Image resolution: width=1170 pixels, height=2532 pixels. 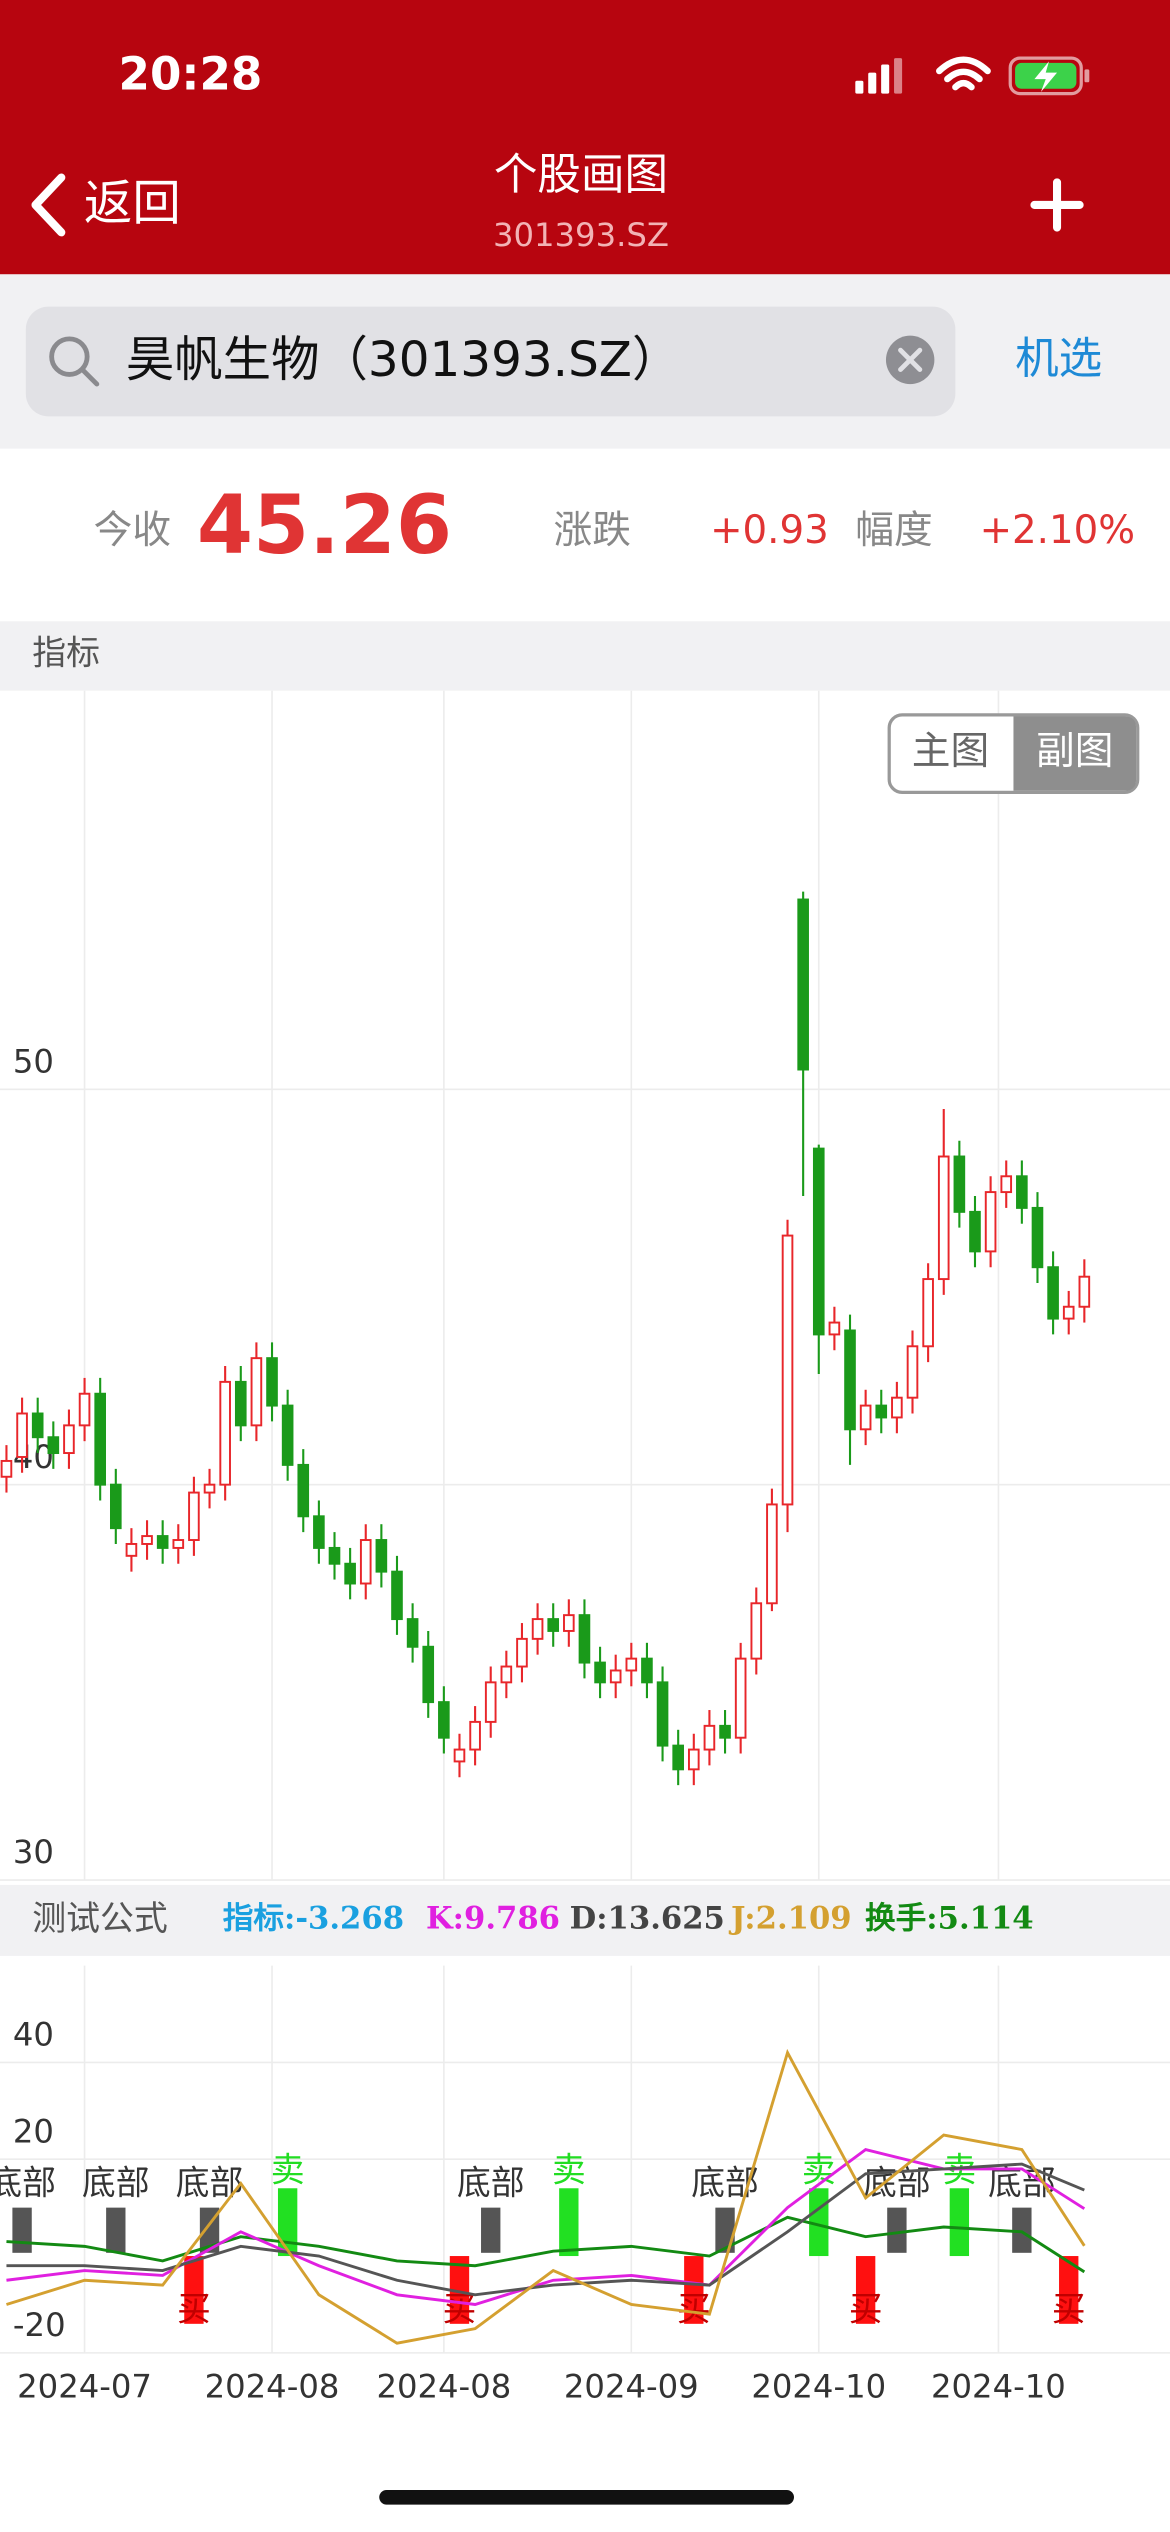 What do you see at coordinates (493, 1918) in the screenshot?
I see `legend-entry: K:9.786` at bounding box center [493, 1918].